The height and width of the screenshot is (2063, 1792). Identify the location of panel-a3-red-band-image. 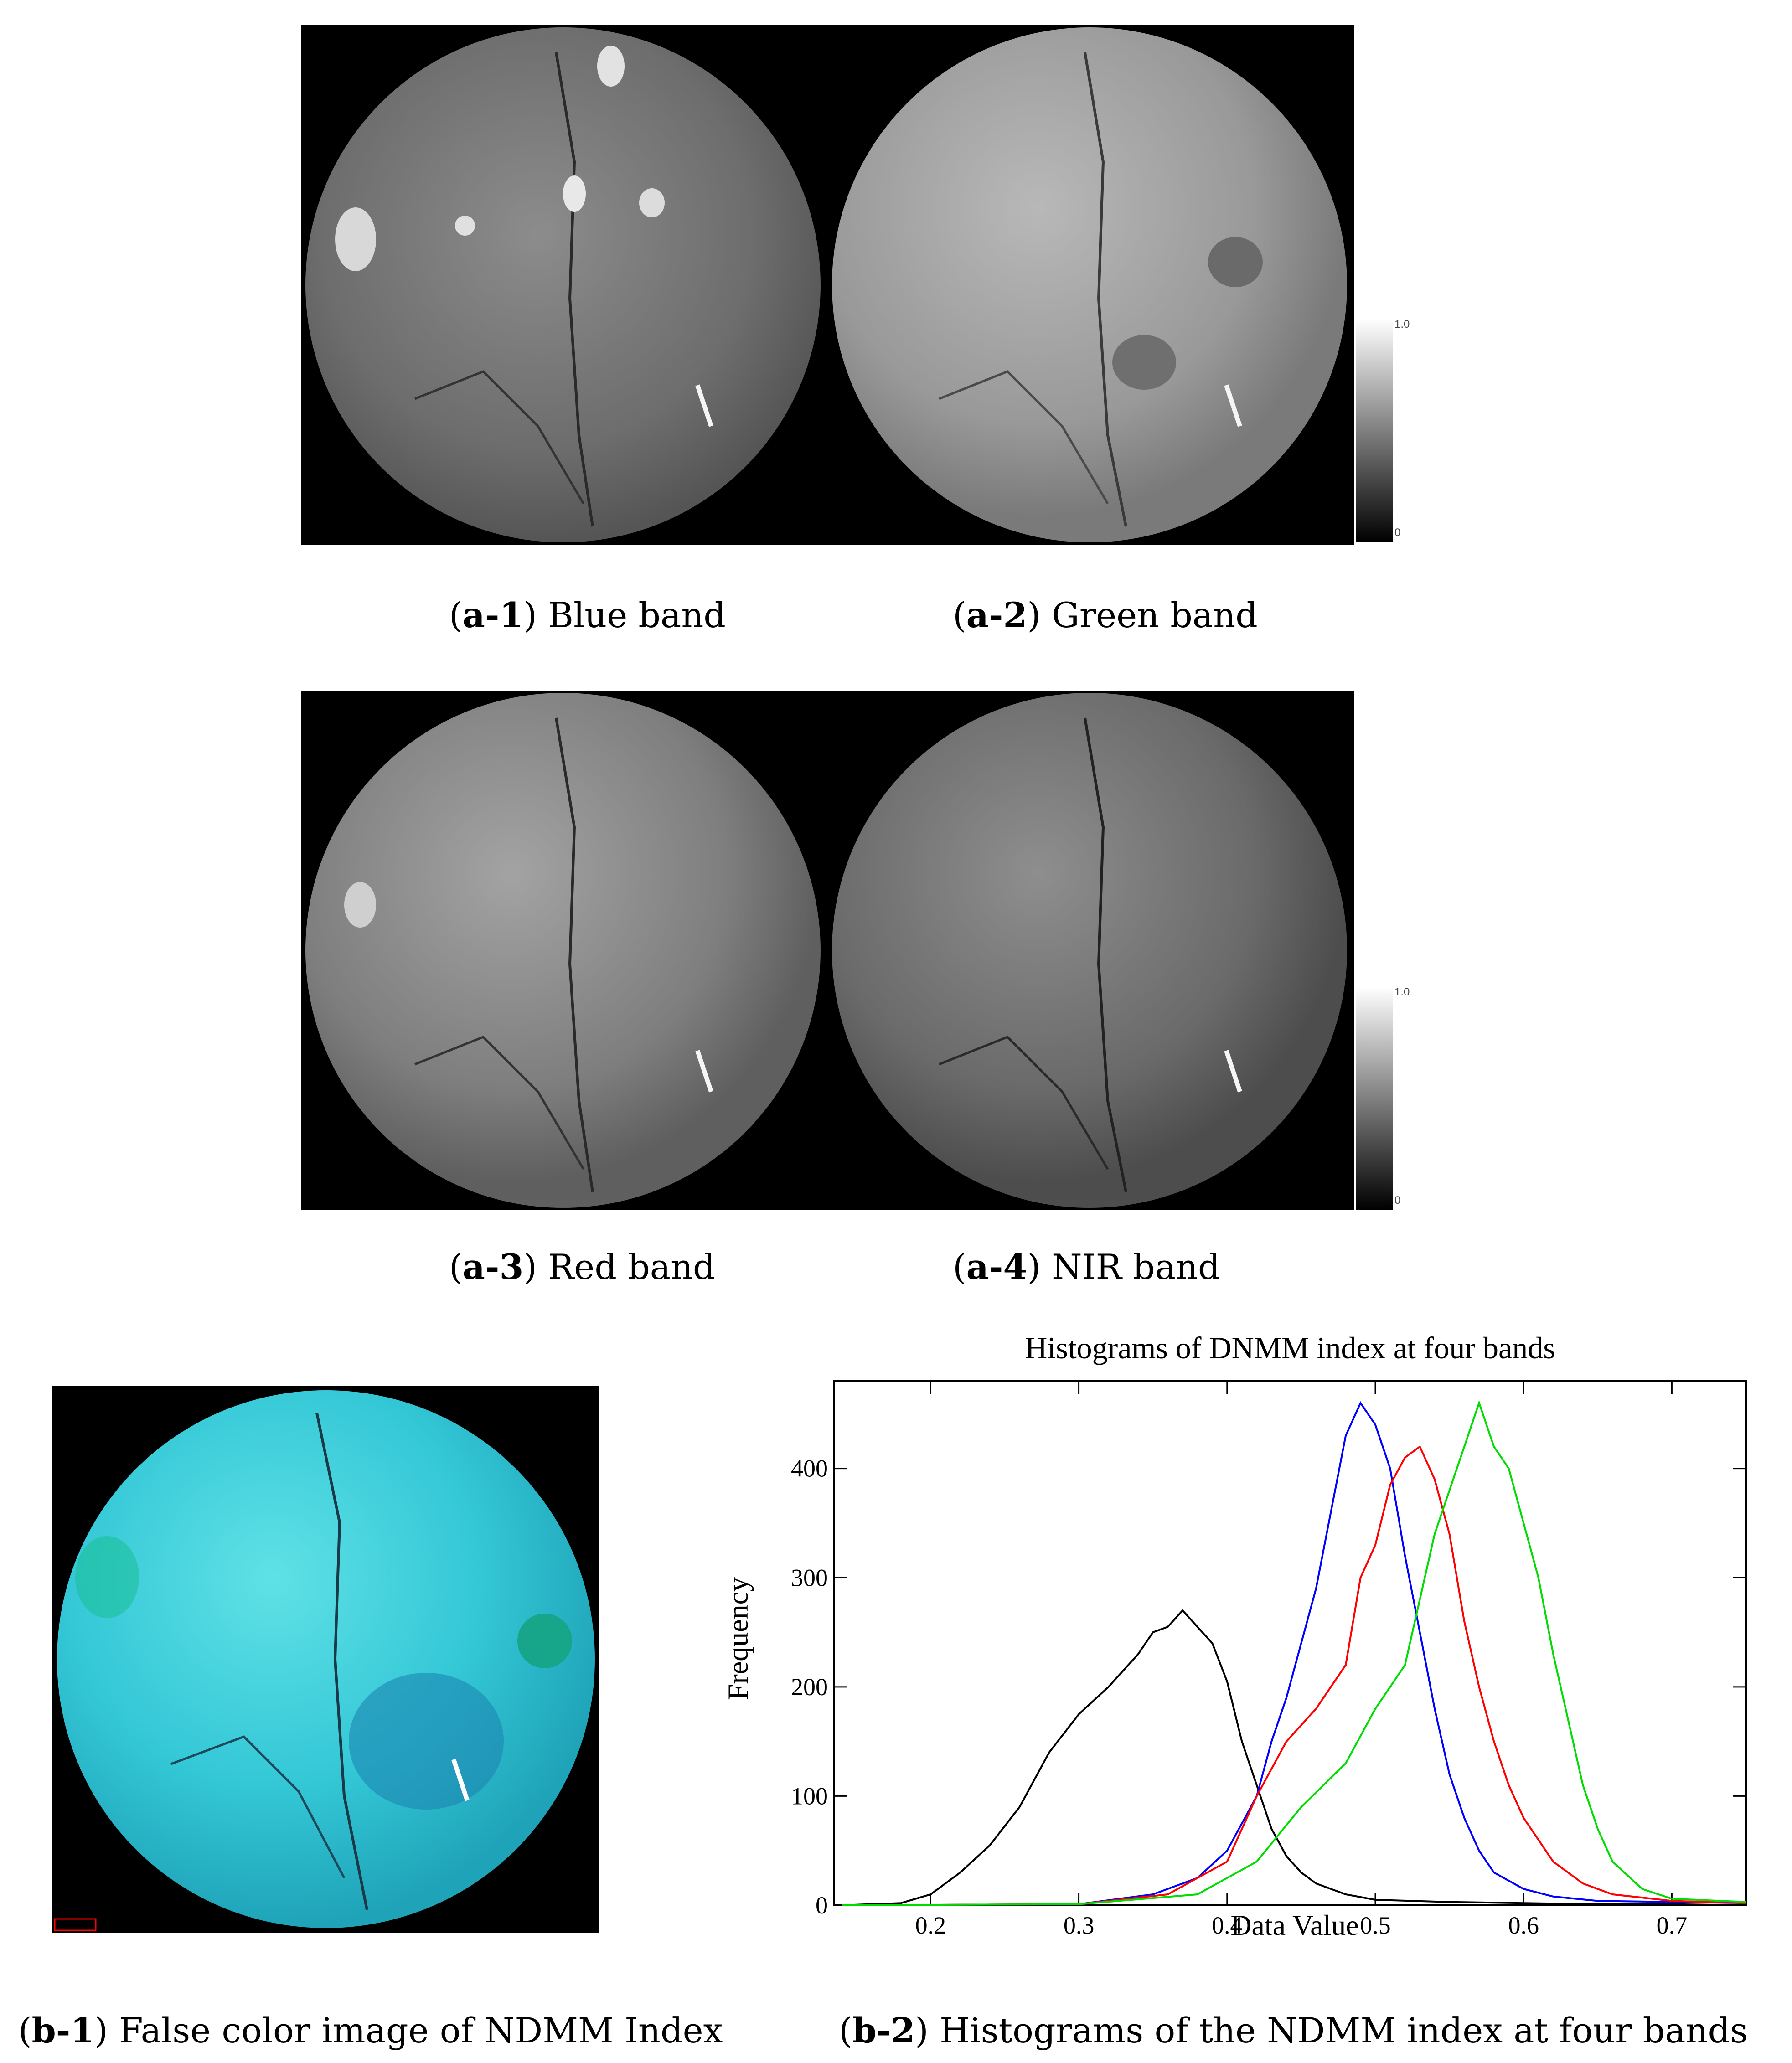
(563, 950).